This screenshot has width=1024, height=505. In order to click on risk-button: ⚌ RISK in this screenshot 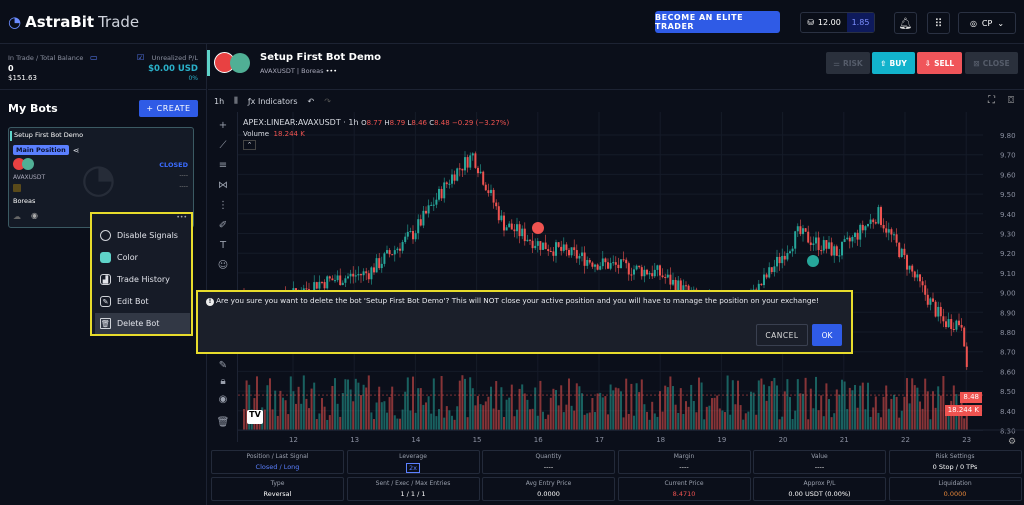, I will do `click(848, 63)`.